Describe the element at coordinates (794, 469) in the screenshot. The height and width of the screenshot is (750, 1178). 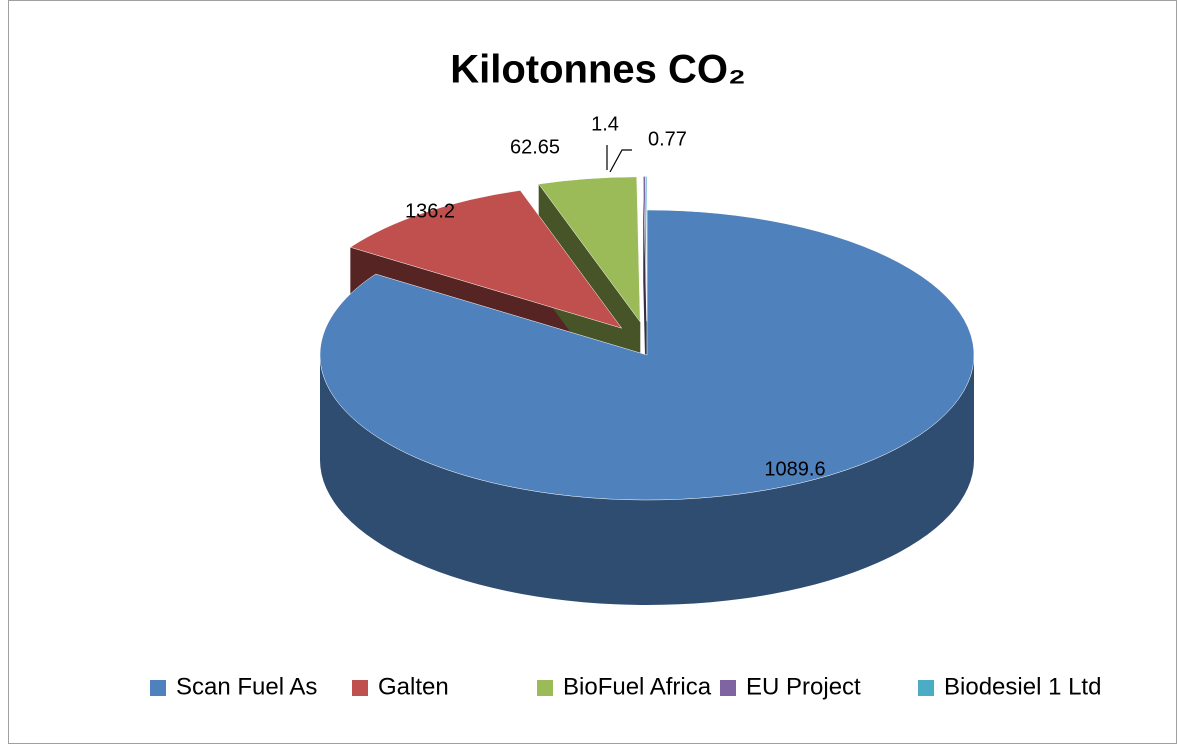
I see `data-label: 1089.6` at that location.